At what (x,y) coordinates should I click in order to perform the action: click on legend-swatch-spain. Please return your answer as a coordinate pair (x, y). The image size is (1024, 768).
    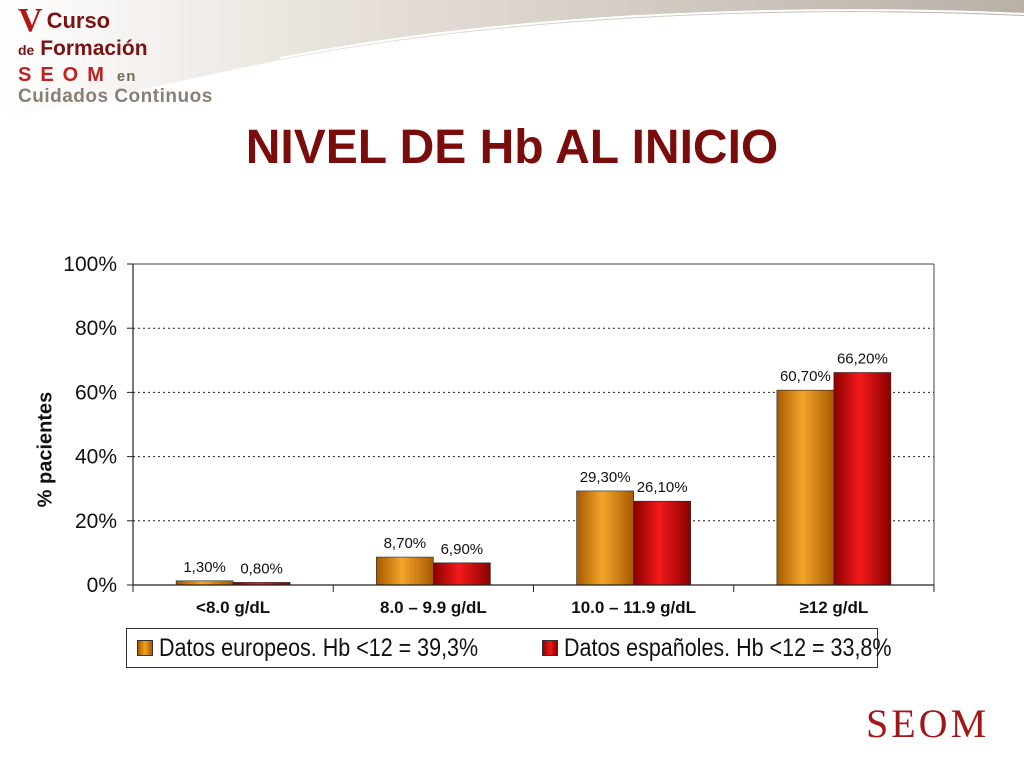
    Looking at the image, I should click on (550, 648).